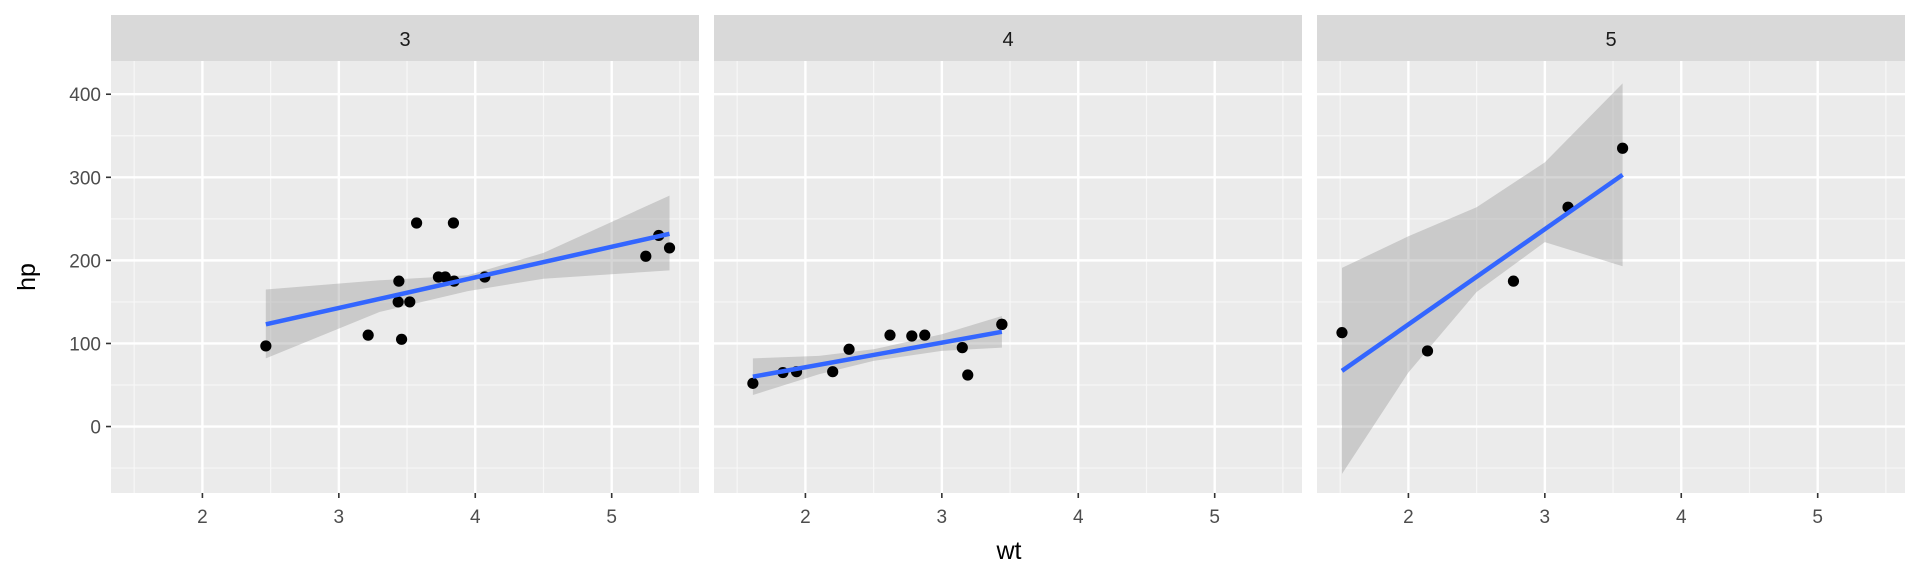 This screenshot has width=1920, height=576. I want to click on y-axis-title: hp, so click(27, 277).